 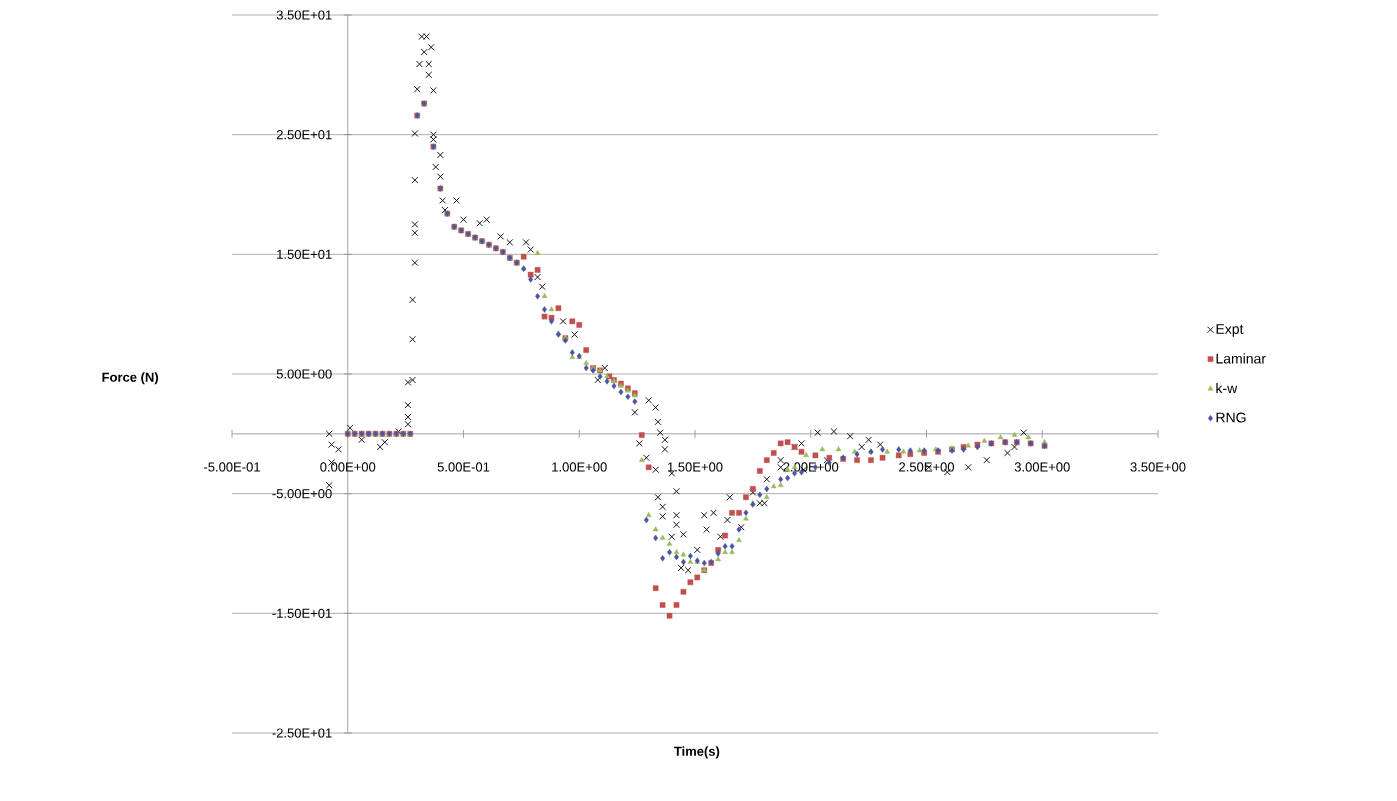 I want to click on x-axis-title: Time(s), so click(x=697, y=752).